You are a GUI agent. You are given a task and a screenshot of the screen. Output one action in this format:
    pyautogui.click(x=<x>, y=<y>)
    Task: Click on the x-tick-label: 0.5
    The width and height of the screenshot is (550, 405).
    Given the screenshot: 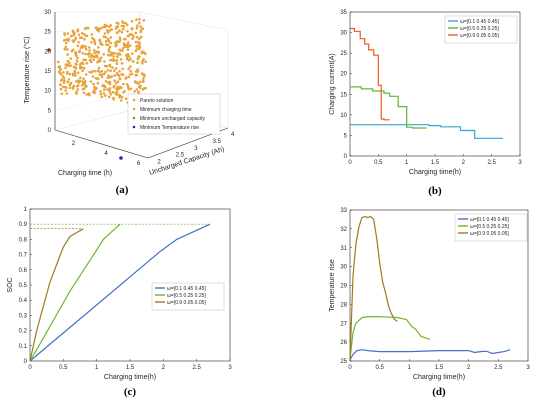 What is the action you would take?
    pyautogui.click(x=378, y=163)
    